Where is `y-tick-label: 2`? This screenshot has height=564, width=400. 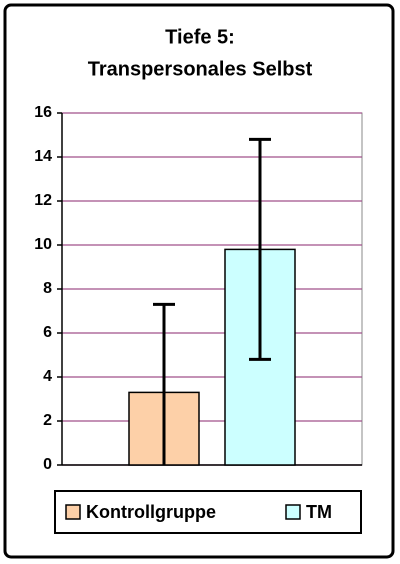 y-tick-label: 2 is located at coordinates (47, 420).